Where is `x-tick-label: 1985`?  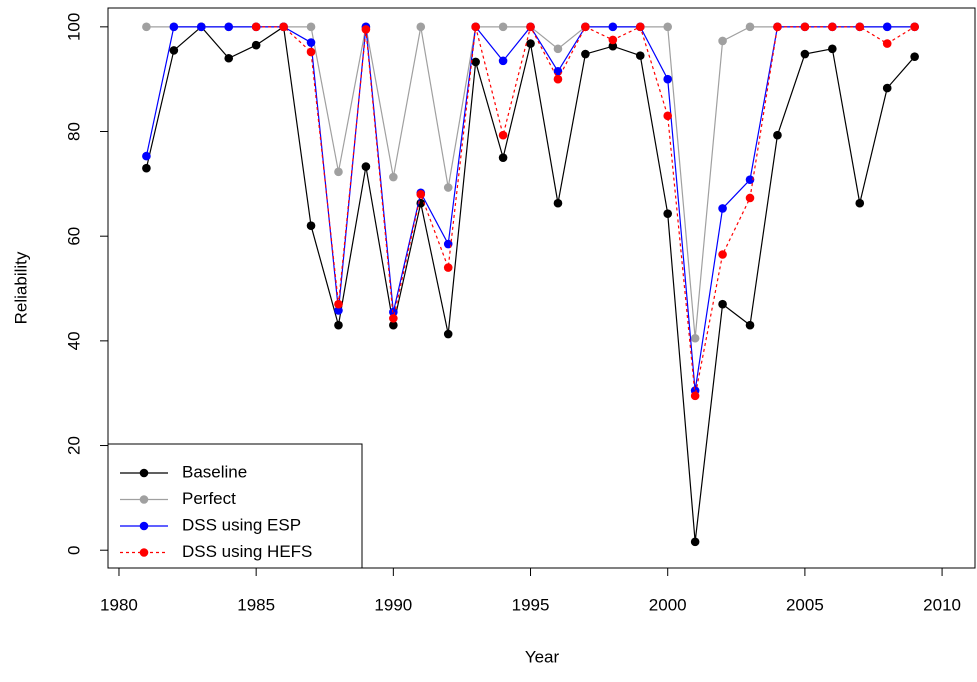 x-tick-label: 1985 is located at coordinates (256, 604).